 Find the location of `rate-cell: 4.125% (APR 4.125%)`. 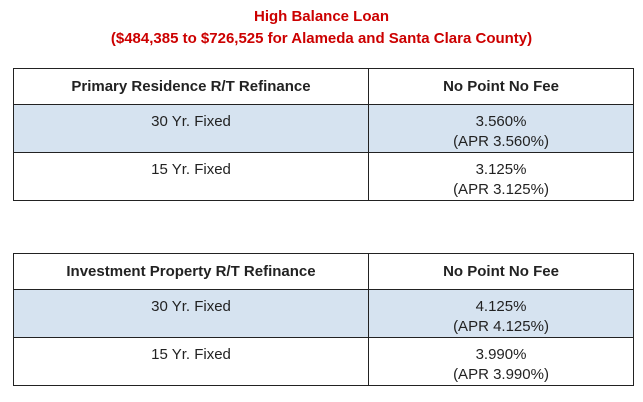

rate-cell: 4.125% (APR 4.125%) is located at coordinates (501, 313).